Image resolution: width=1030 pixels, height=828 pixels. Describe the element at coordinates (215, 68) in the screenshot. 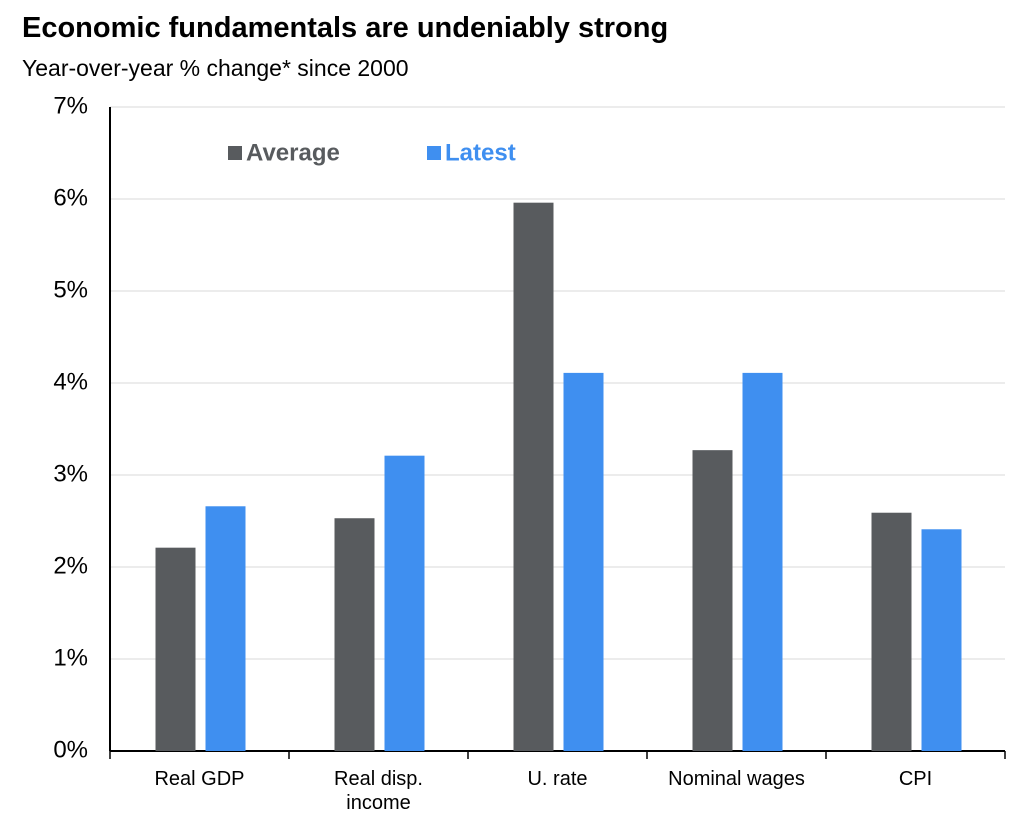

I see `chart-subtitle: Year-over-year % change* since 2000` at that location.